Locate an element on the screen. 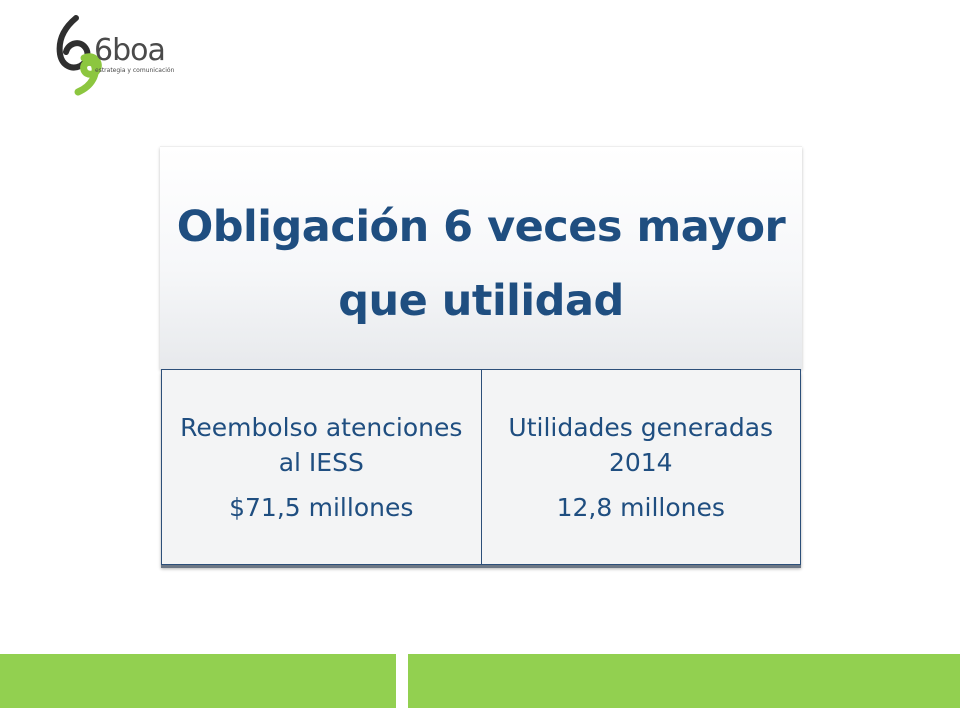 This screenshot has height=720, width=960. profit-value: 12,8 millones is located at coordinates (640, 507).